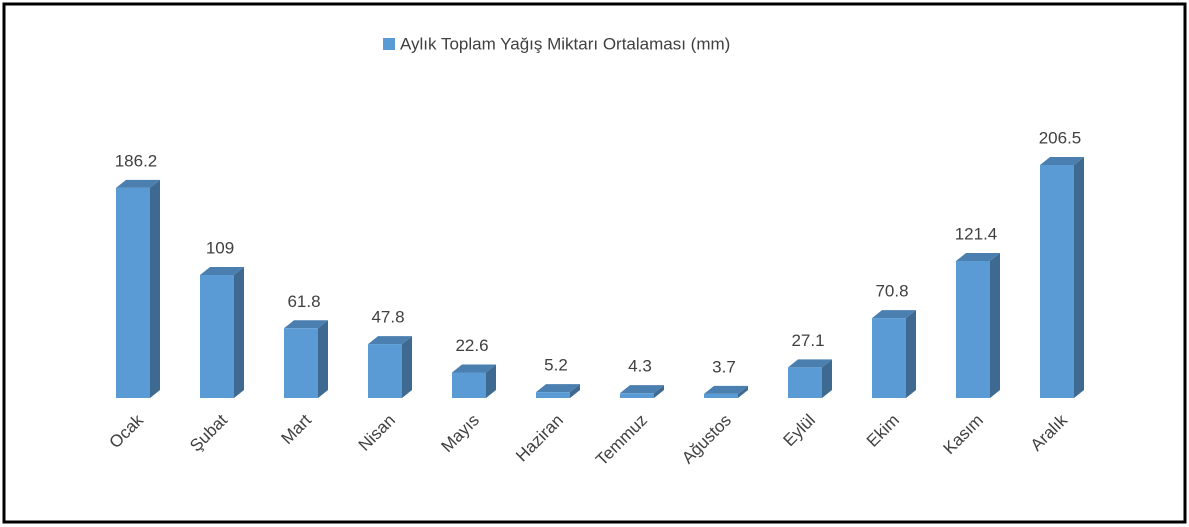  What do you see at coordinates (387, 317) in the screenshot?
I see `data-label: 47.8` at bounding box center [387, 317].